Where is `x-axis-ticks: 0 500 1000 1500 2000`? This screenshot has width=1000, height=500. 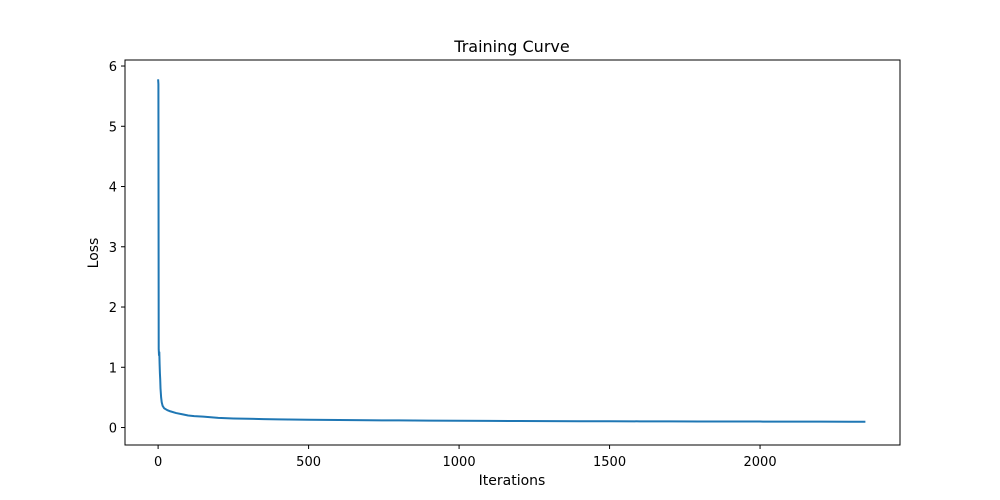
x-axis-ticks: 0 500 1000 1500 2000 is located at coordinates (465, 457).